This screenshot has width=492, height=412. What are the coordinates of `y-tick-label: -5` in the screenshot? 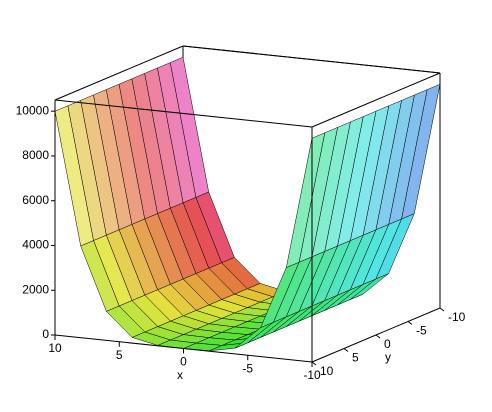 It's located at (421, 331).